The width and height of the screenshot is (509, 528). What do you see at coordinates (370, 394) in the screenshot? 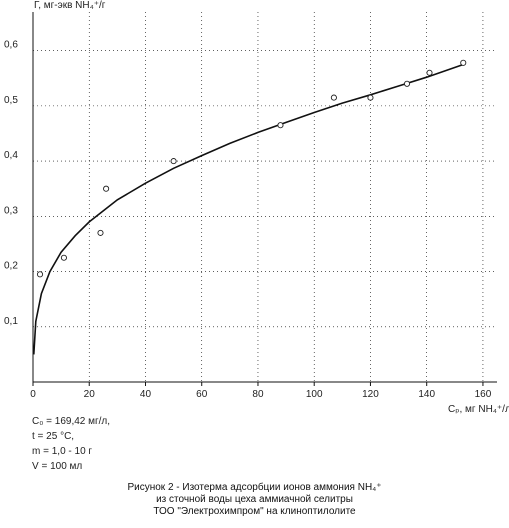
I see `x-tick-label: 120` at bounding box center [370, 394].